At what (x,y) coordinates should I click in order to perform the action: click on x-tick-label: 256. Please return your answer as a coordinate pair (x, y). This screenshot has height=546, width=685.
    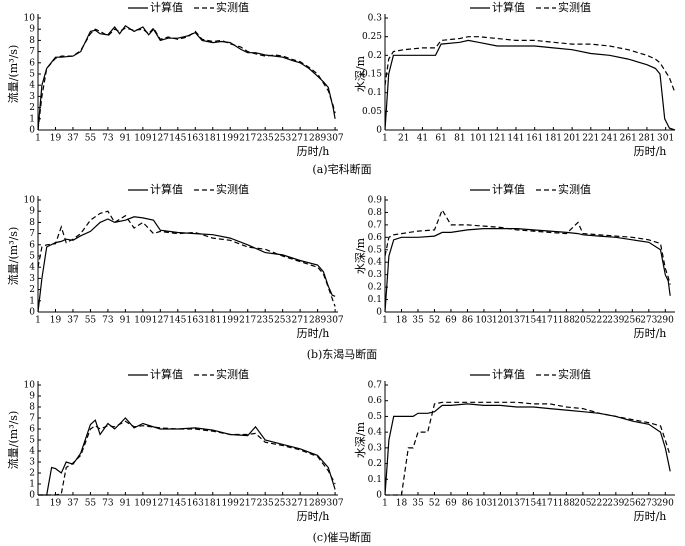
    Looking at the image, I should click on (632, 321).